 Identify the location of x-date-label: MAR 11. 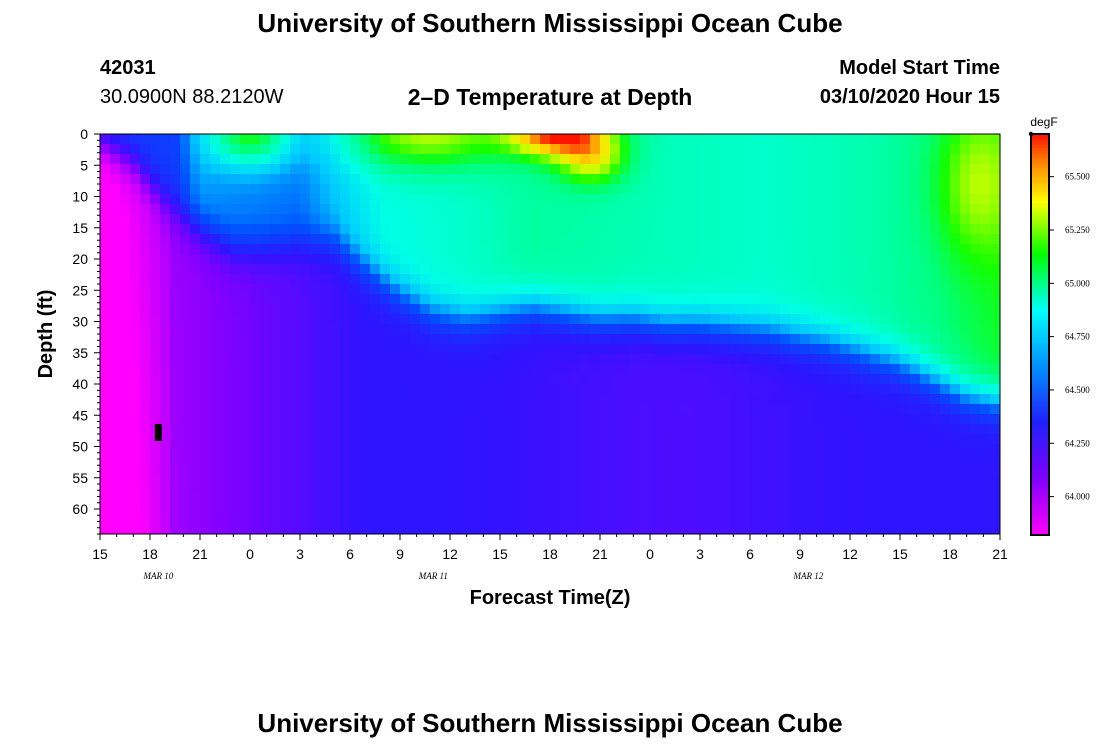
(433, 576).